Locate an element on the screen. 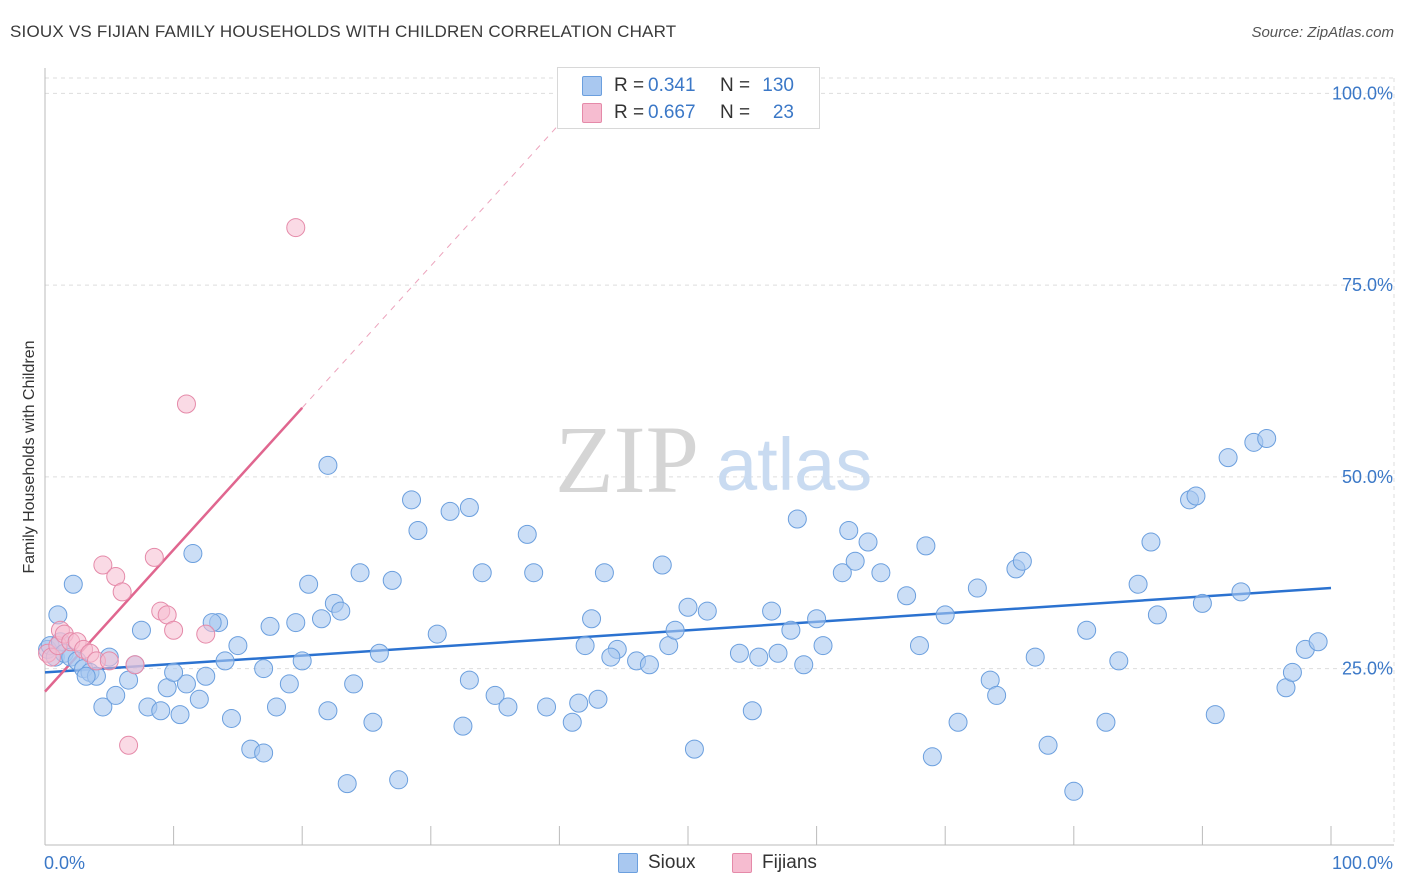  x-tick-label: 0.0% is located at coordinates (64, 863).